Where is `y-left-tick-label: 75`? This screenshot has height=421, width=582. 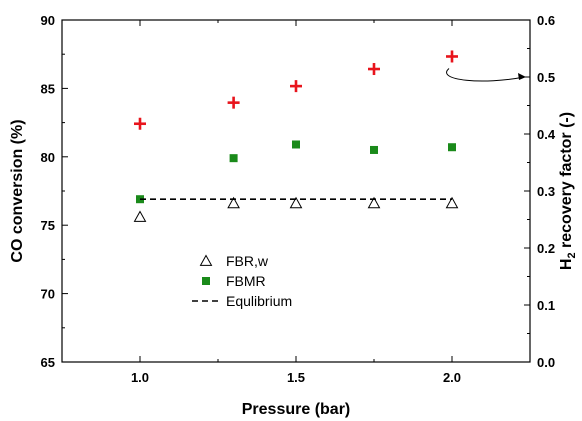 y-left-tick-label: 75 is located at coordinates (48, 225).